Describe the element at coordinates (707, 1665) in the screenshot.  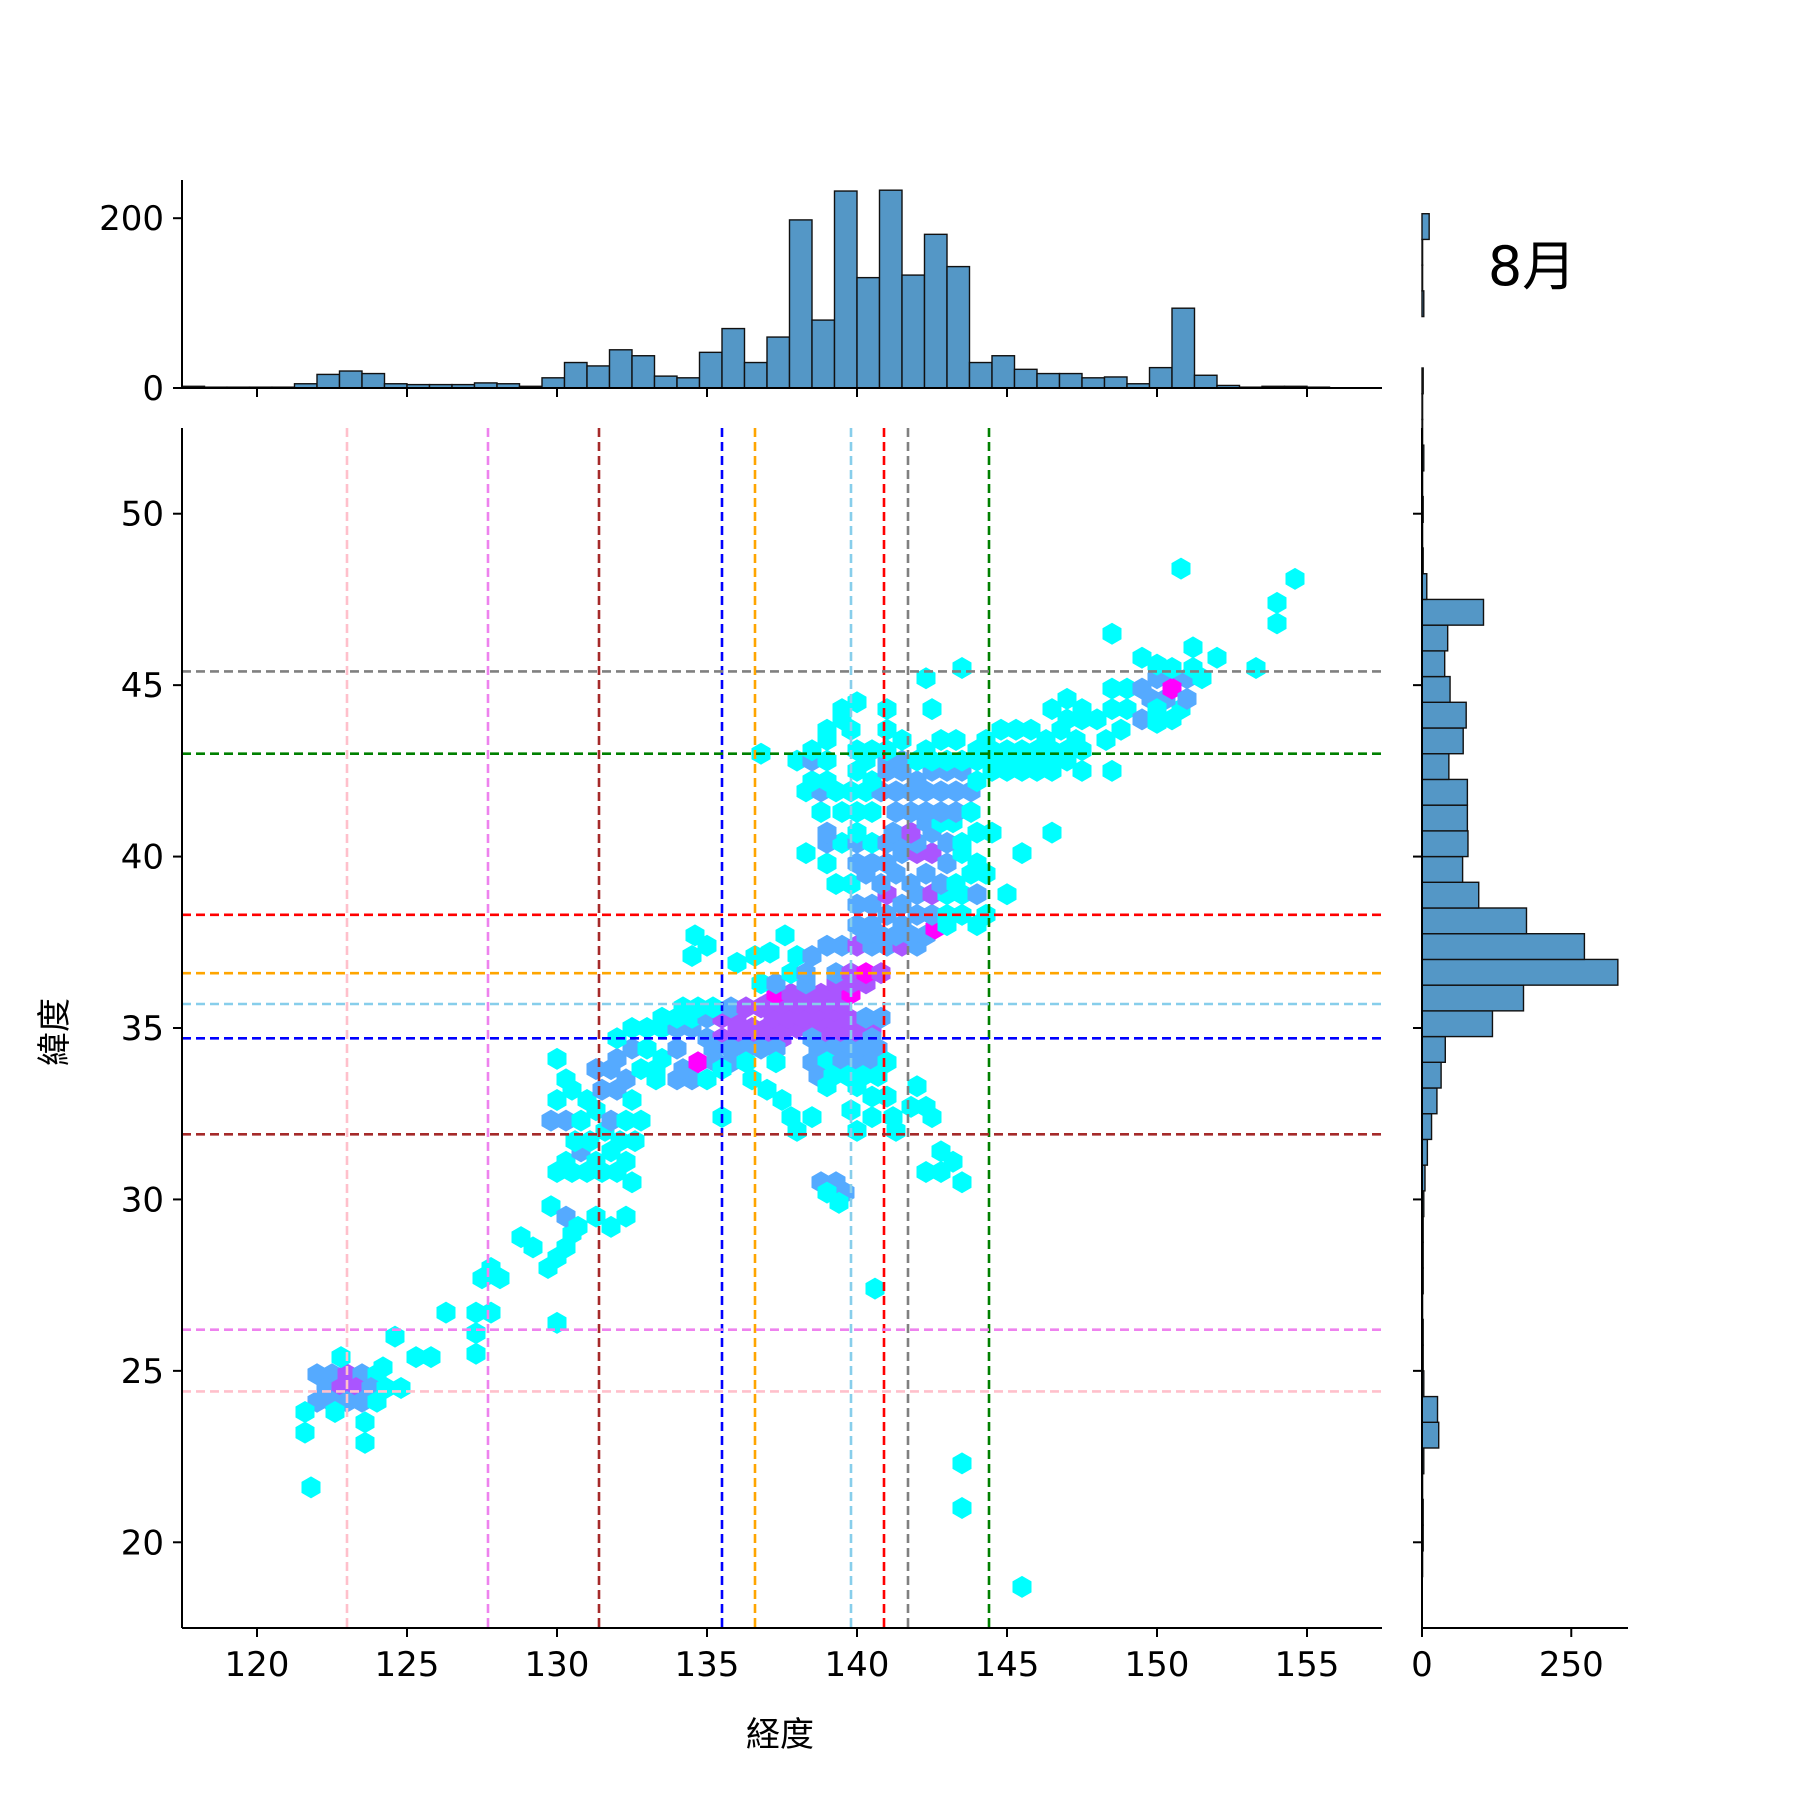
I see `x-tick-label: 135` at that location.